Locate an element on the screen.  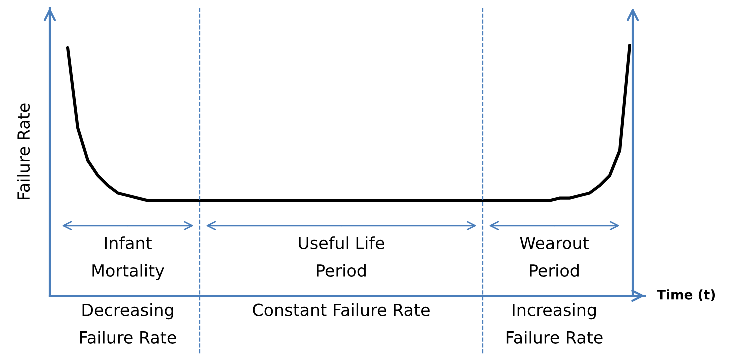
text: Constant Failure Rate is located at coordinates (341, 310).